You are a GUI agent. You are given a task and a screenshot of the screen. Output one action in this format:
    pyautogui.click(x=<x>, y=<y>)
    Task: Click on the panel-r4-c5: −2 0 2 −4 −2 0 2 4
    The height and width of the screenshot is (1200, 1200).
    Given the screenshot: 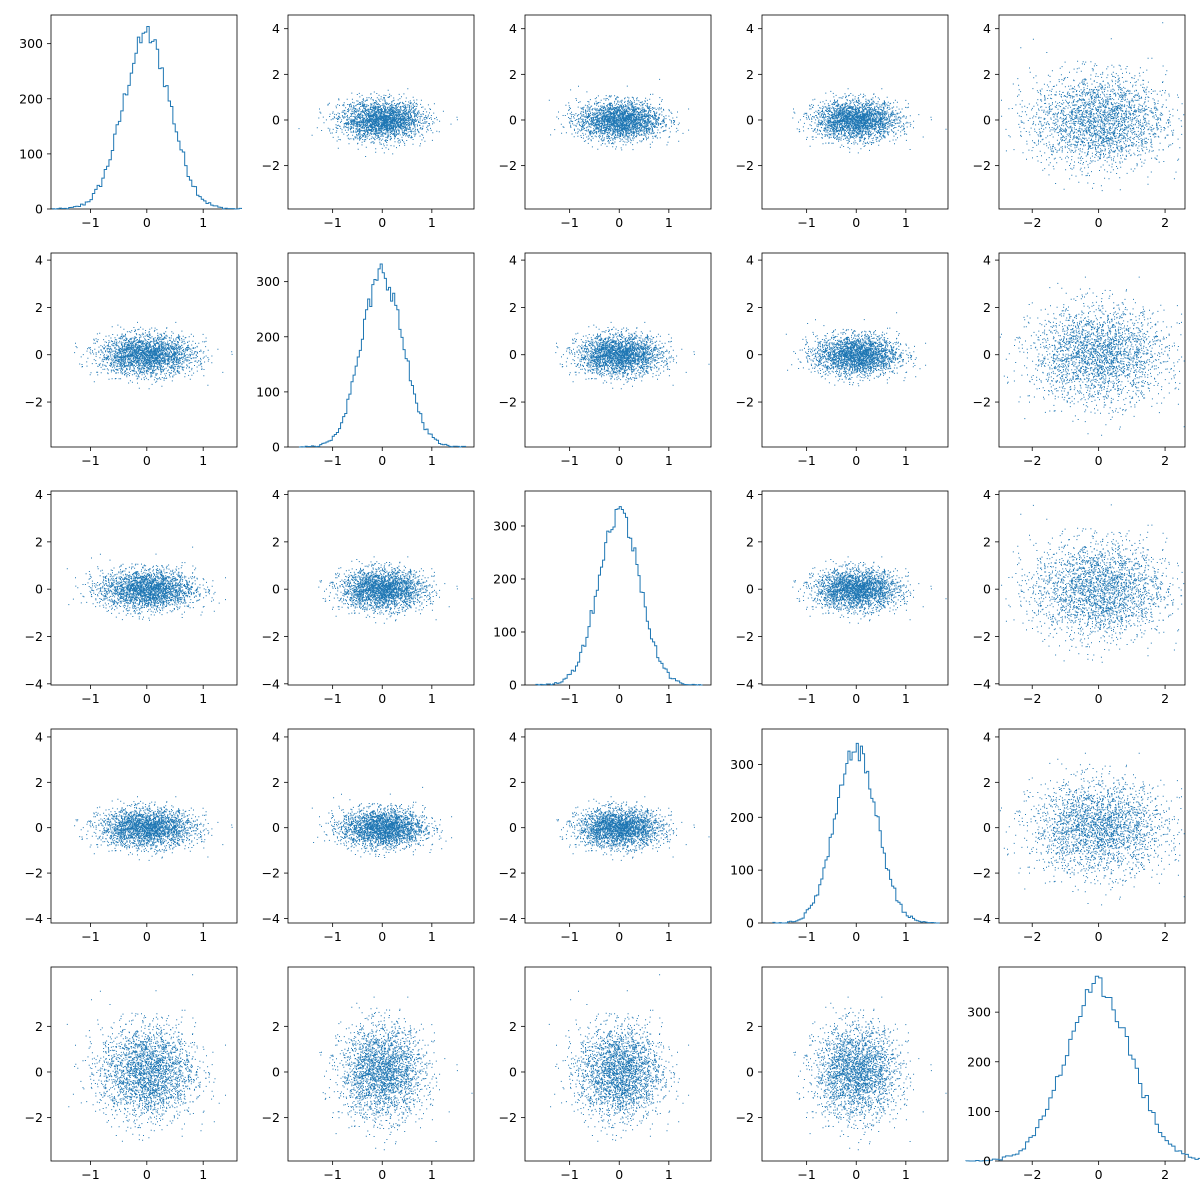 What is the action you would take?
    pyautogui.click(x=1079, y=836)
    